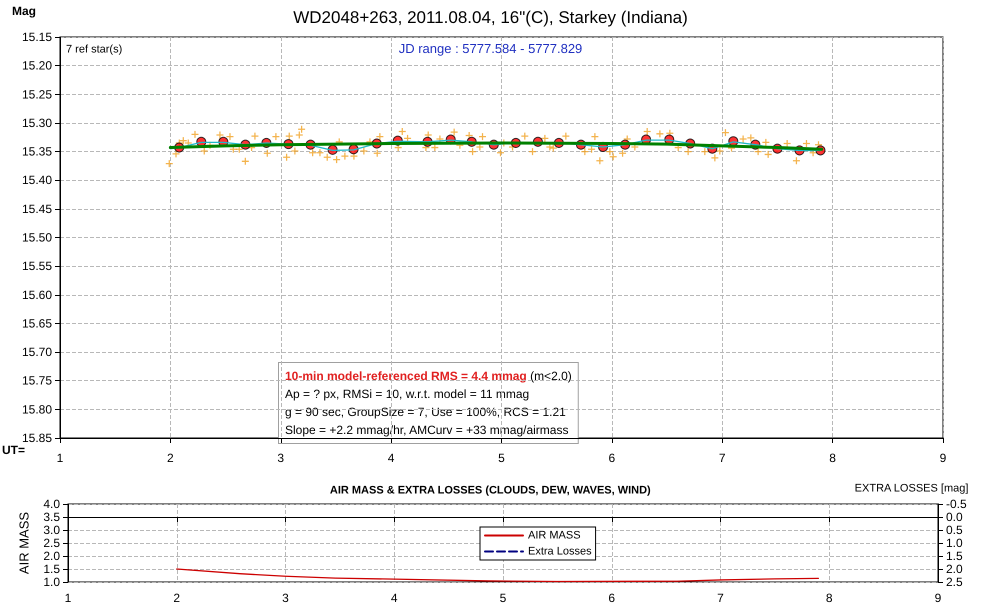  I want to click on y-axis-title: AIR MASS, so click(24, 543).